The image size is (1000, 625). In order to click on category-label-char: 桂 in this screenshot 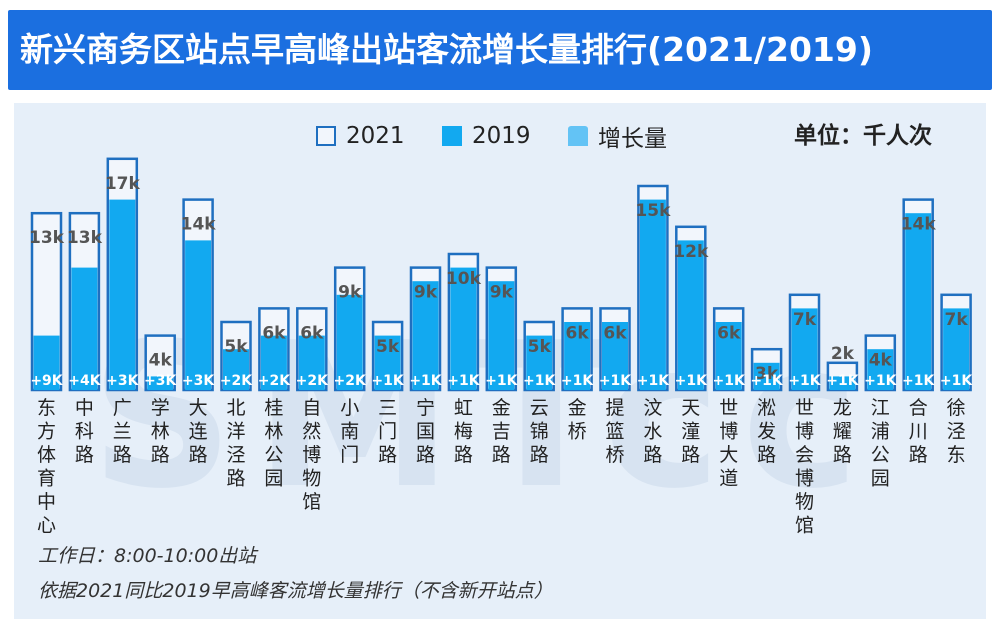, I will do `click(273, 408)`.